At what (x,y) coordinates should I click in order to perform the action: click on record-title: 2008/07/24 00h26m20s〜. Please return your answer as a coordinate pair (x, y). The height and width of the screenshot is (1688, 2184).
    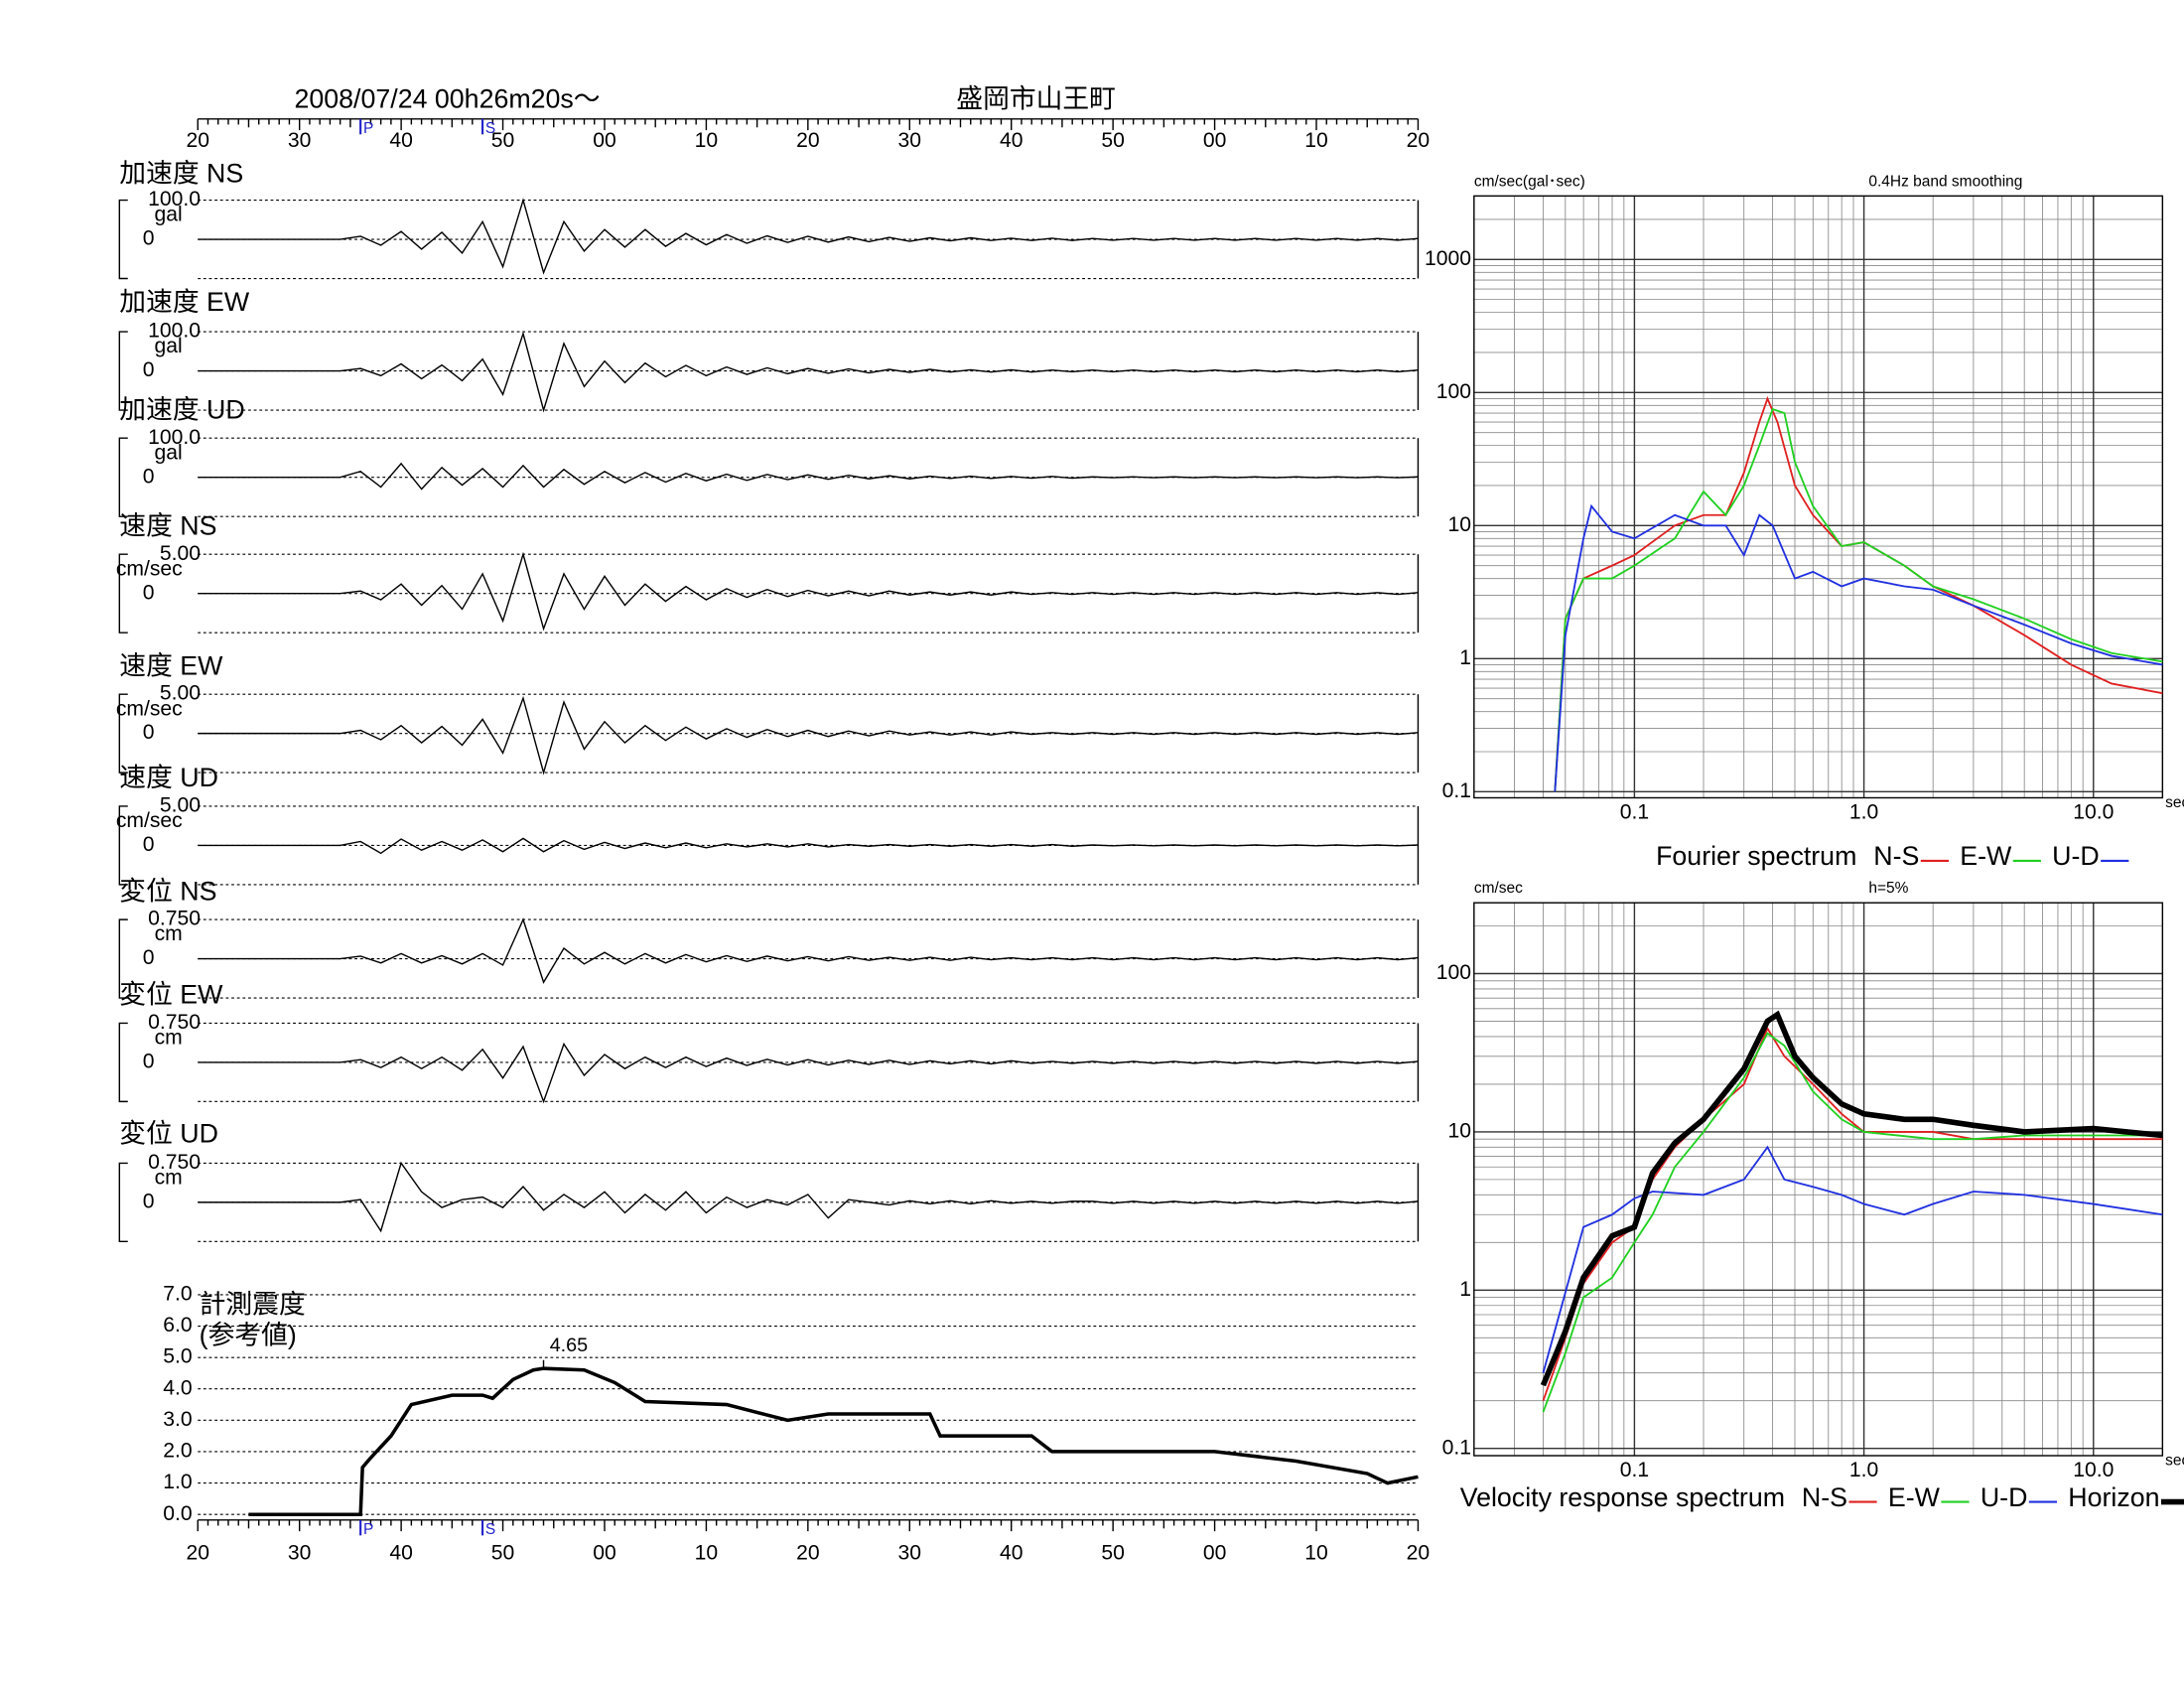
    Looking at the image, I should click on (448, 99).